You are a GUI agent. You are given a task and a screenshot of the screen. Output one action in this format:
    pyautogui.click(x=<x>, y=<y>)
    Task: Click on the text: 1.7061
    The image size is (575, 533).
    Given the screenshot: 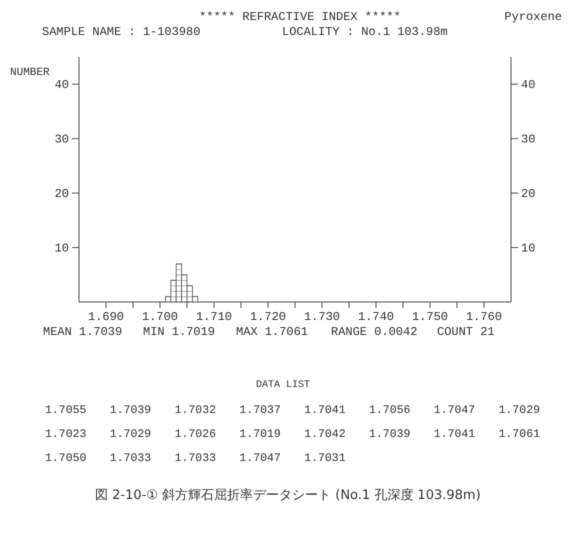 What is the action you would take?
    pyautogui.click(x=519, y=434)
    